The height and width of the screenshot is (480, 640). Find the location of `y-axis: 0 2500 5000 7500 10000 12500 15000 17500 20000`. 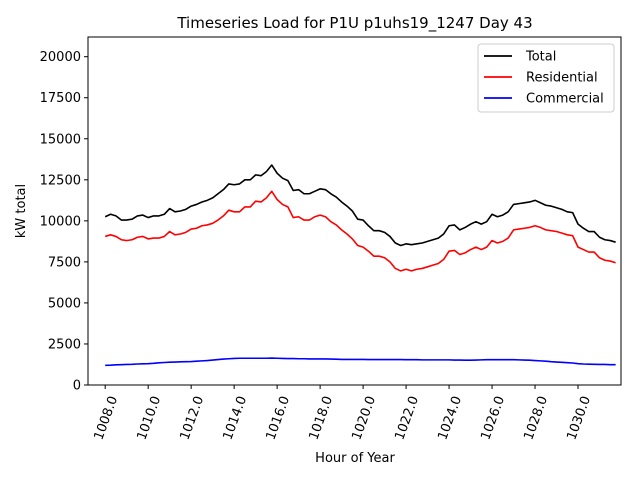

y-axis: 0 2500 5000 7500 10000 12500 15000 17500 20000 is located at coordinates (64, 222).